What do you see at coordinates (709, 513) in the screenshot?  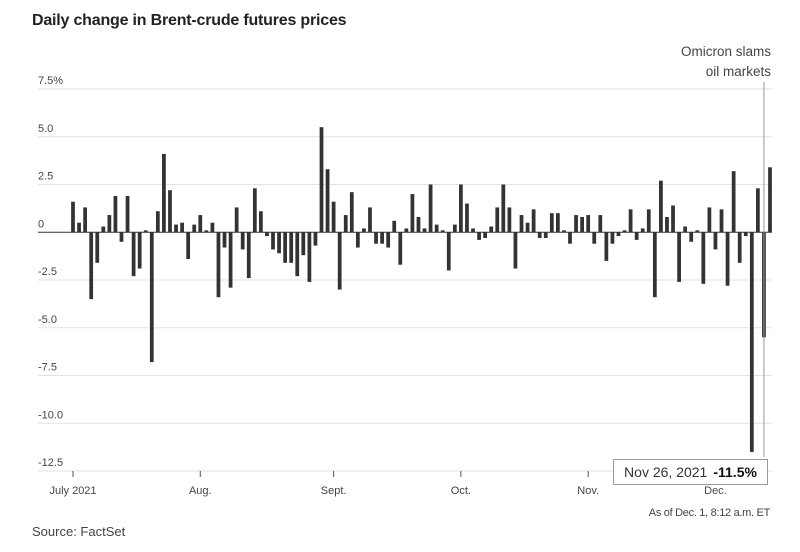 I see `as-of-note: As of Dec. 1, 8:12 a.m. ET` at bounding box center [709, 513].